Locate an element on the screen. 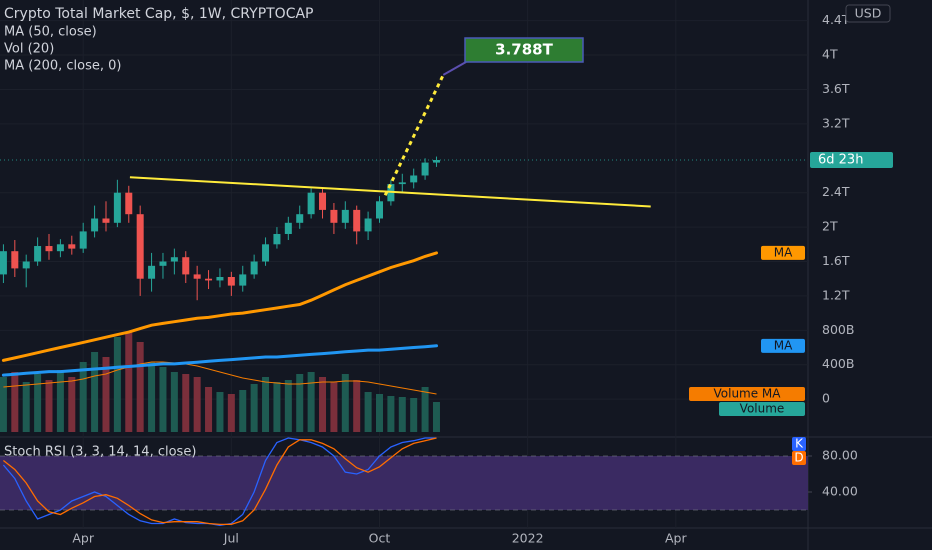 The height and width of the screenshot is (550, 932). currency-box is located at coordinates (868, 13).